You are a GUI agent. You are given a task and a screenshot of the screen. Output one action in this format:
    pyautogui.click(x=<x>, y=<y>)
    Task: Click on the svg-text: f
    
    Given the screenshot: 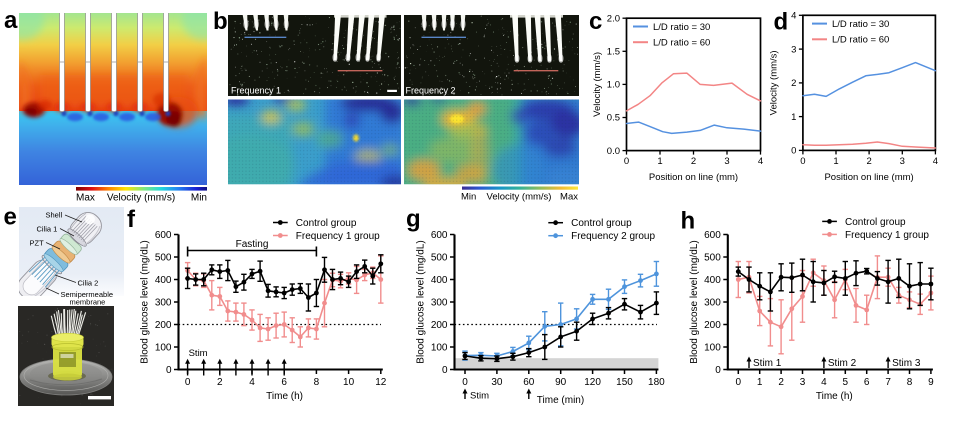 What is the action you would take?
    pyautogui.click(x=131, y=219)
    